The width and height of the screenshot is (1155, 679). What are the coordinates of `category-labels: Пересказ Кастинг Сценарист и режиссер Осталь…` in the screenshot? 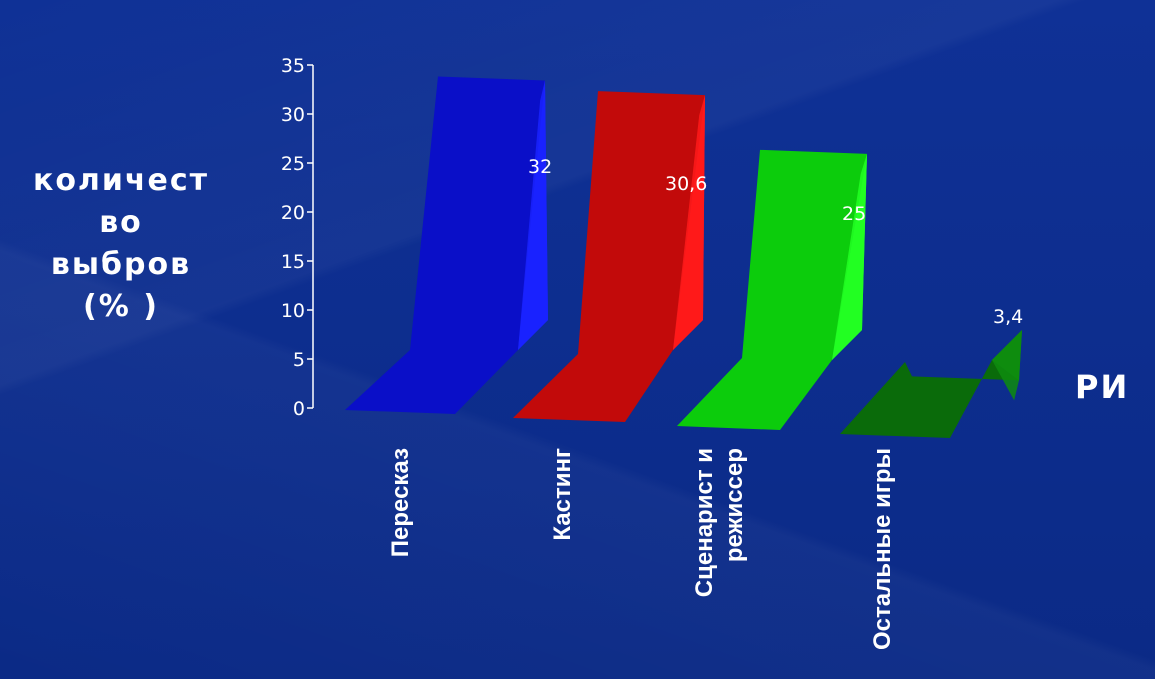 It's located at (641, 549).